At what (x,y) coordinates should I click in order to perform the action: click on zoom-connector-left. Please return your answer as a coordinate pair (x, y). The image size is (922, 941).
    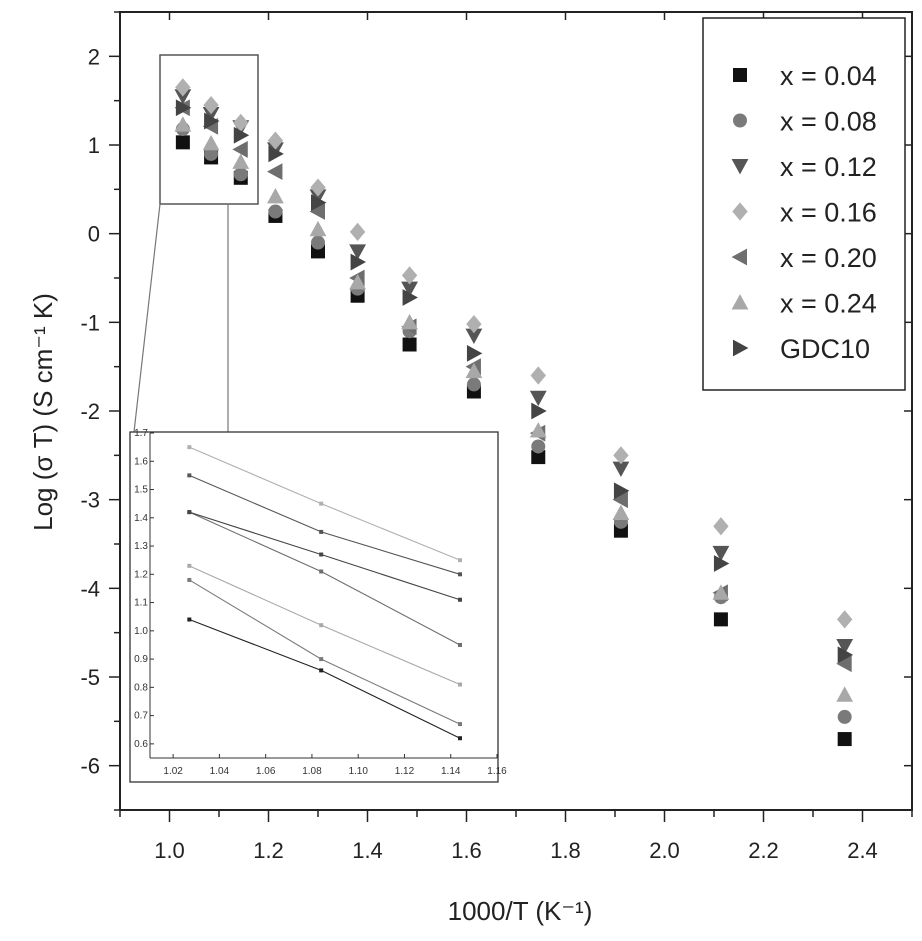
    Looking at the image, I should click on (147, 318).